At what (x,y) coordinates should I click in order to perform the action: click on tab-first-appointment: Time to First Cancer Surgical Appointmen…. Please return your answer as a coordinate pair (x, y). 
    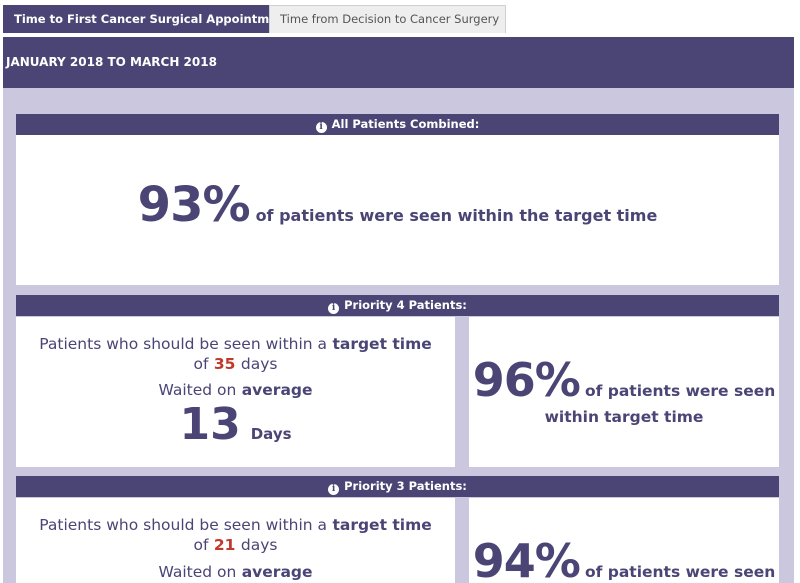
    Looking at the image, I should click on (147, 19).